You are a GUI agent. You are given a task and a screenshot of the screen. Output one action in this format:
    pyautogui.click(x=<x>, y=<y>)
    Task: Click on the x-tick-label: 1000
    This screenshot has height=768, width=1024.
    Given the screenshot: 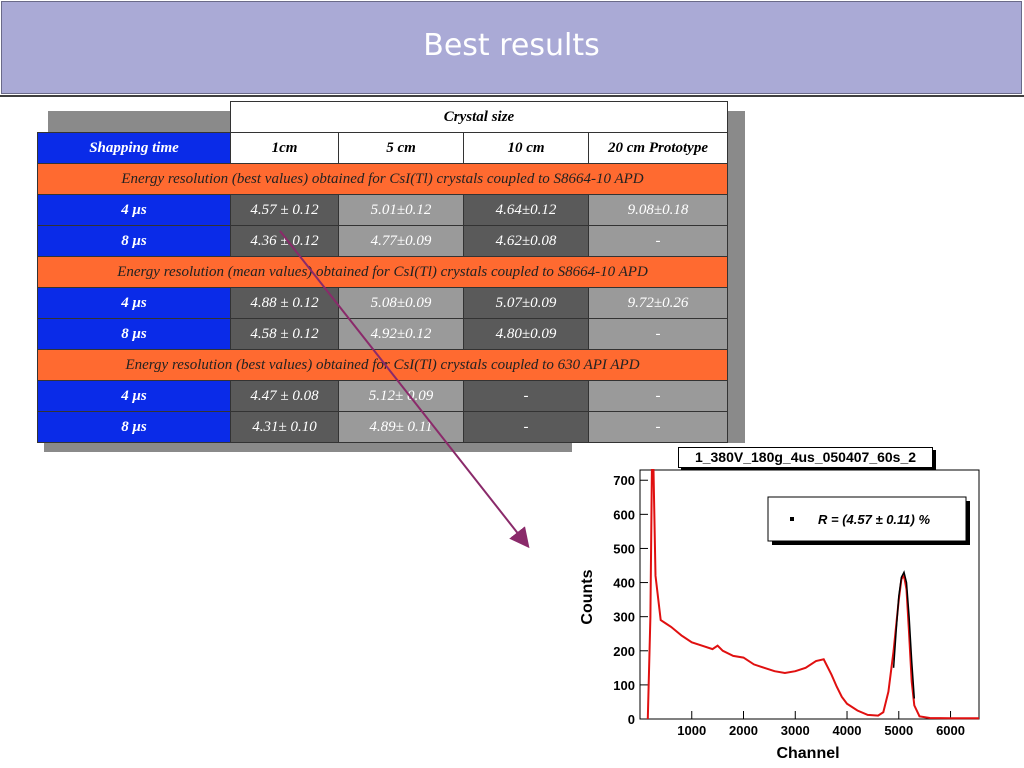 What is the action you would take?
    pyautogui.click(x=691, y=730)
    